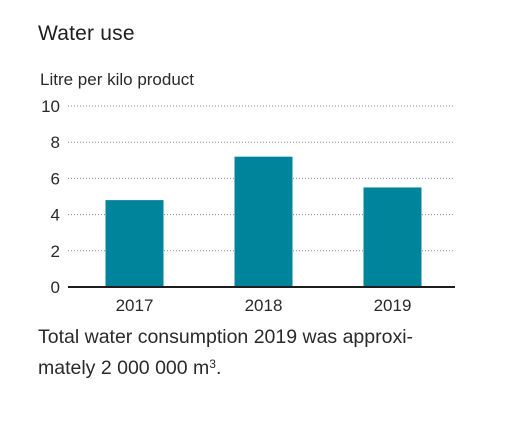  I want to click on bar-2019, so click(392, 237).